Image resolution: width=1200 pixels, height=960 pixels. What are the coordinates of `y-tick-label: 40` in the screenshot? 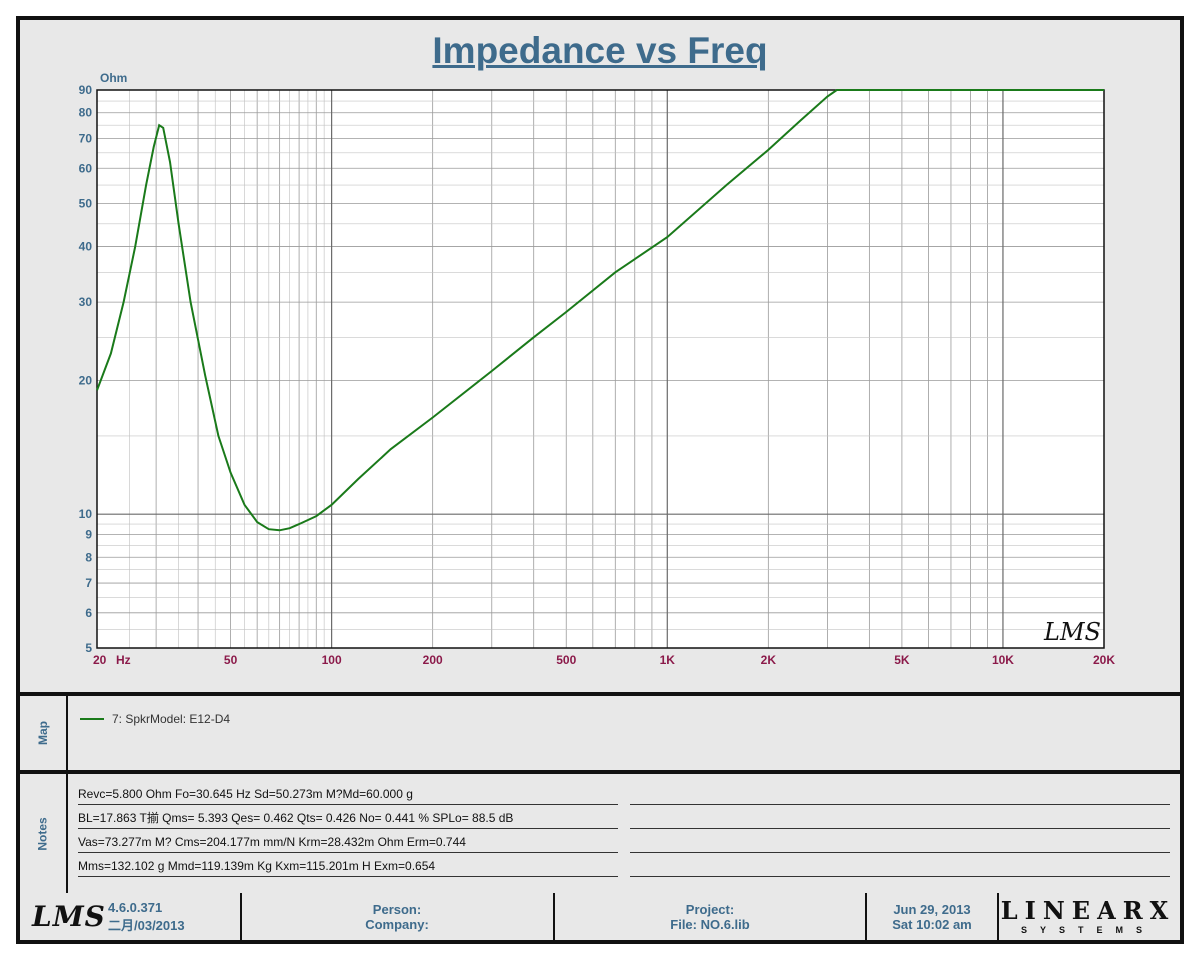 It's located at (86, 247).